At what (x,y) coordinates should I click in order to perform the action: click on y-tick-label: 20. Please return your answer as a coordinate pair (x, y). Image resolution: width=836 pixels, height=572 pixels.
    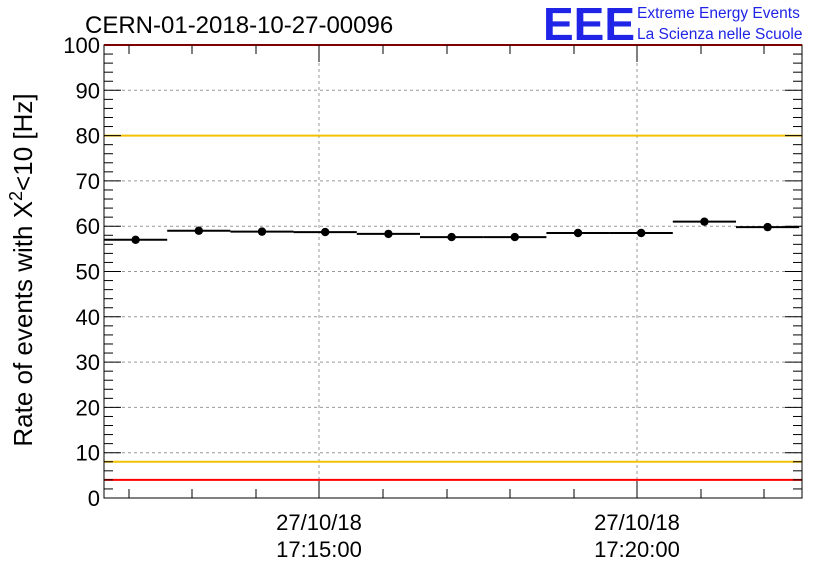
    Looking at the image, I should click on (88, 407).